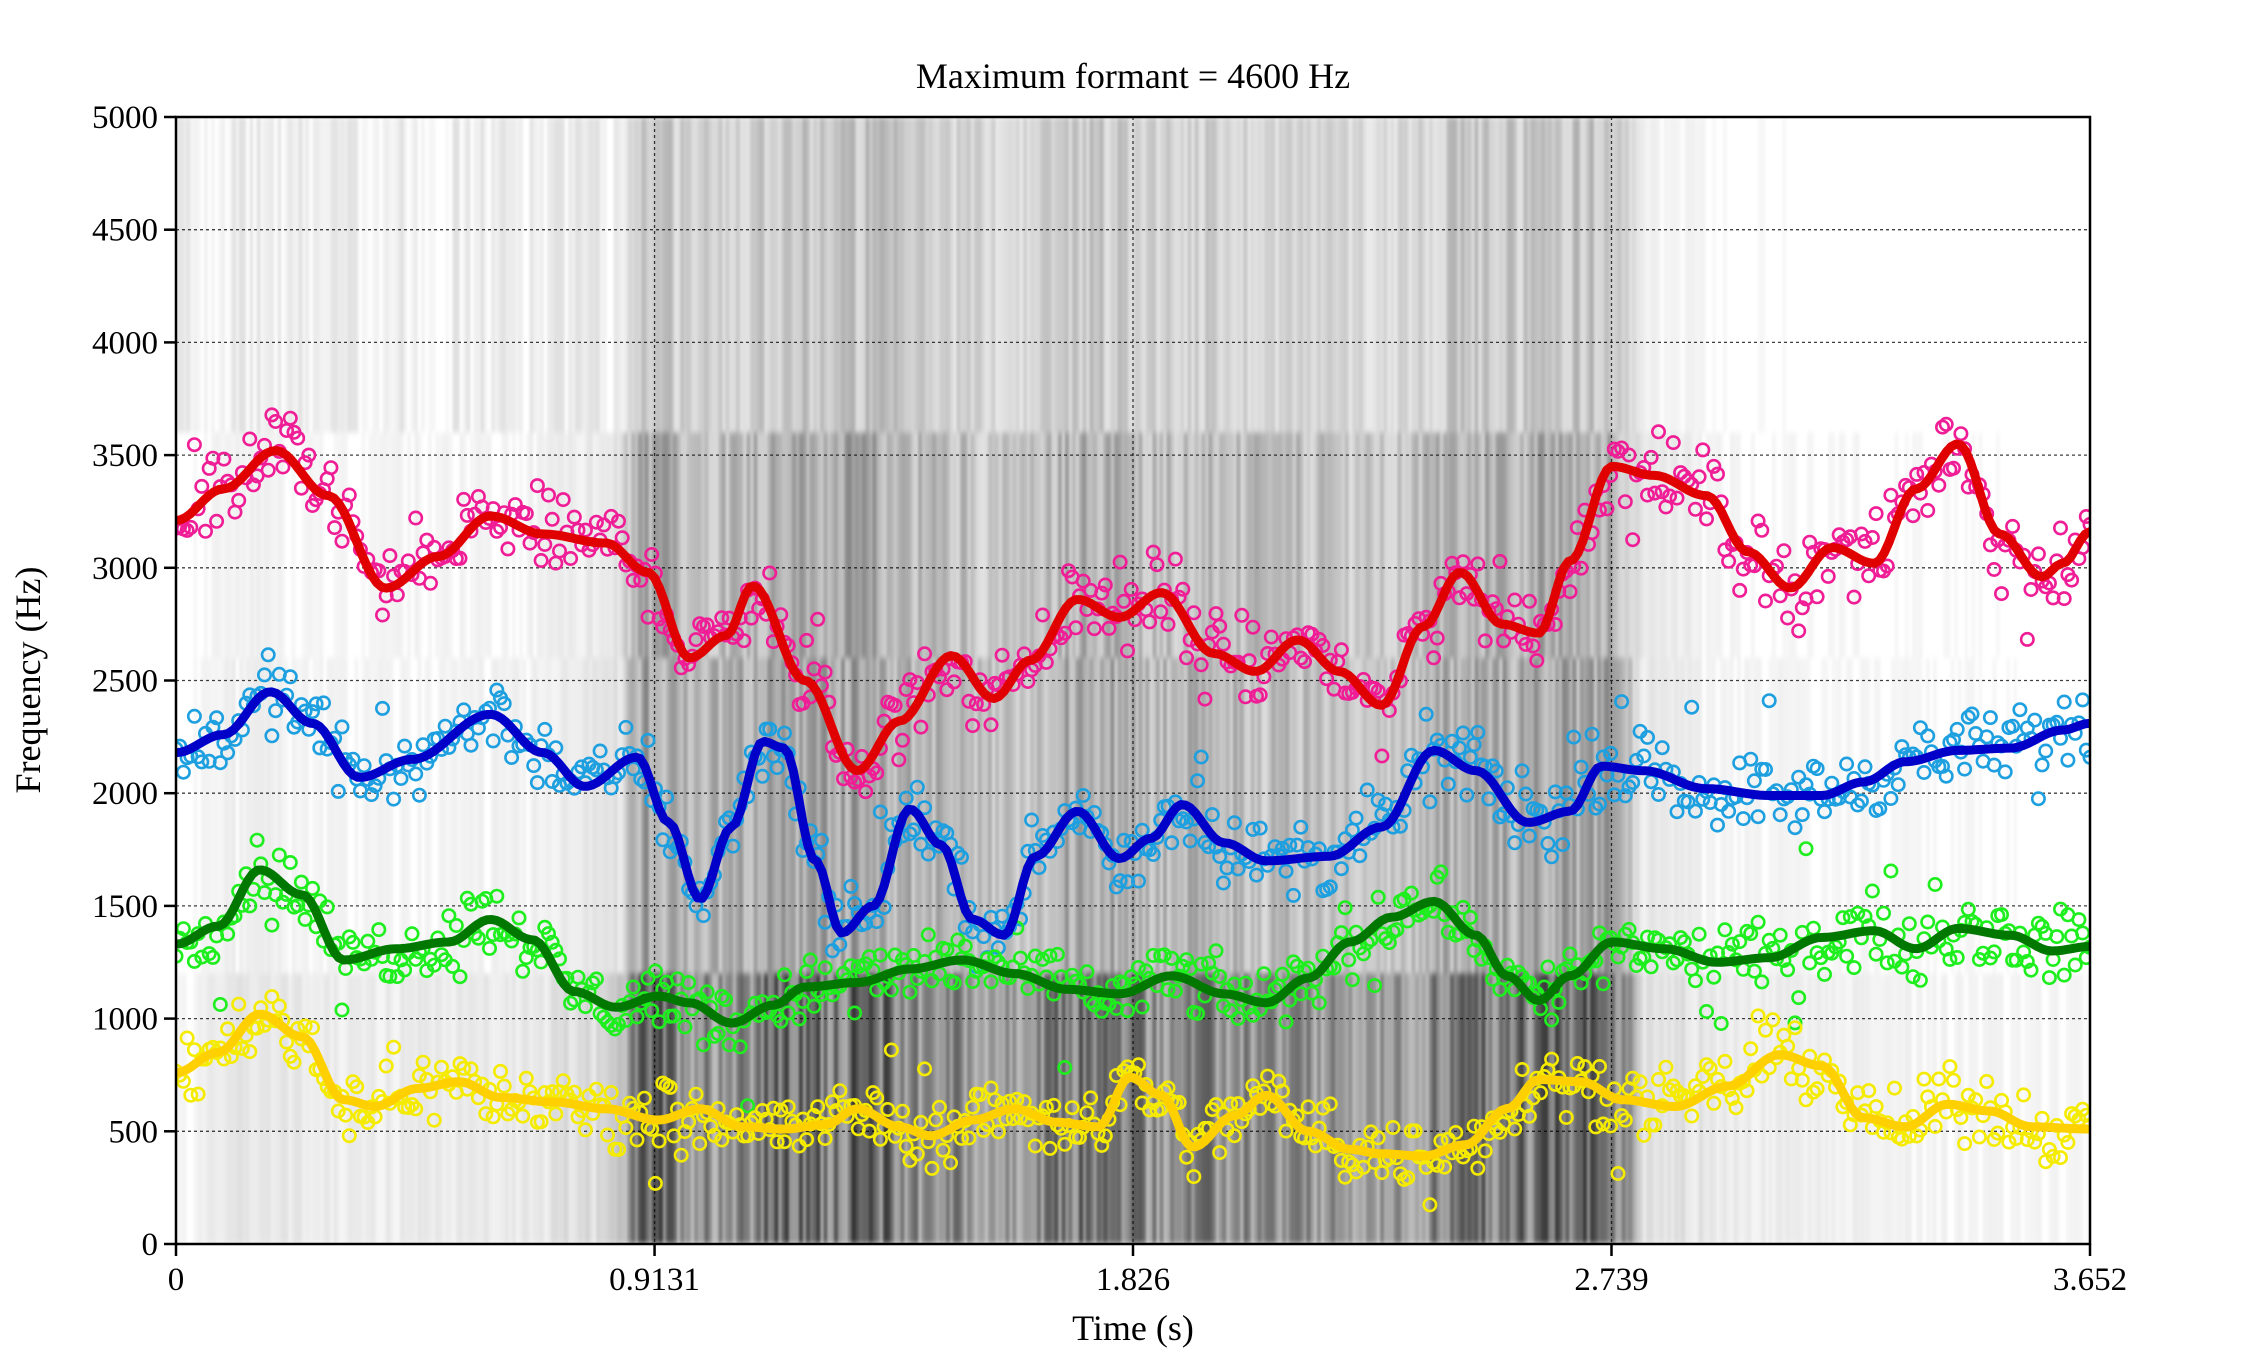  What do you see at coordinates (1133, 946) in the screenshot?
I see `formant-3-track` at bounding box center [1133, 946].